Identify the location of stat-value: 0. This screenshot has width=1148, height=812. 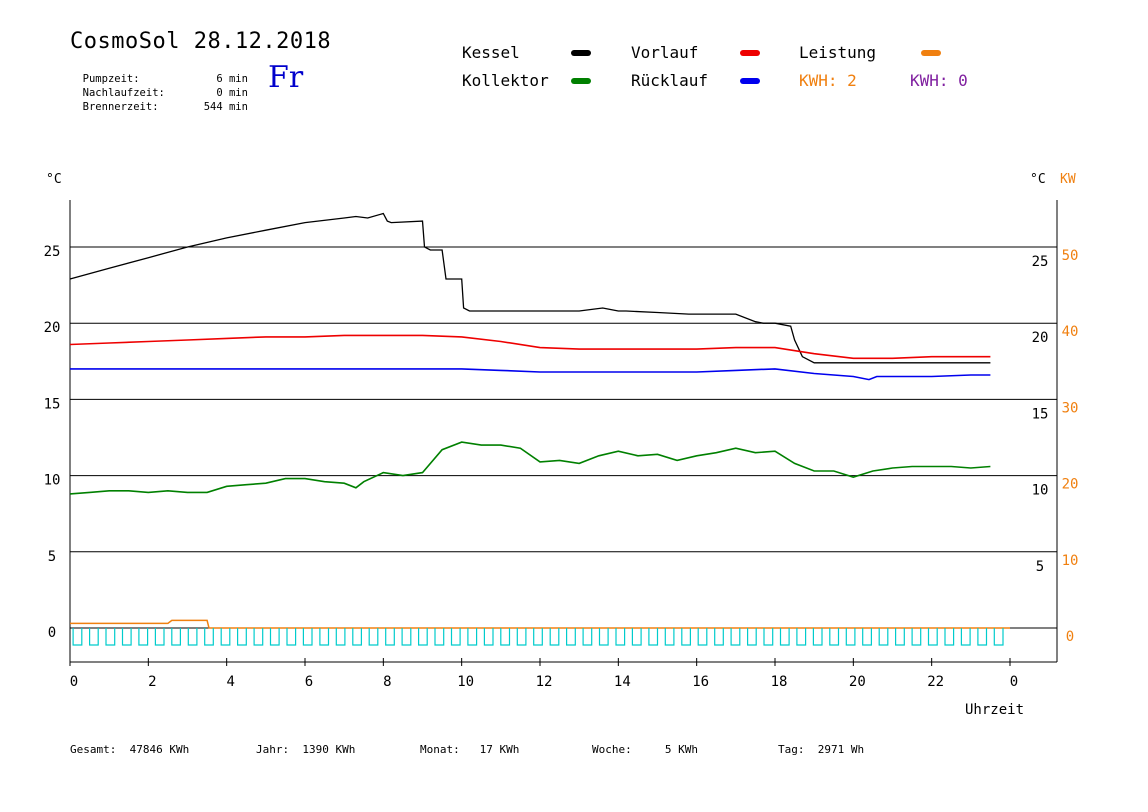
(219, 93).